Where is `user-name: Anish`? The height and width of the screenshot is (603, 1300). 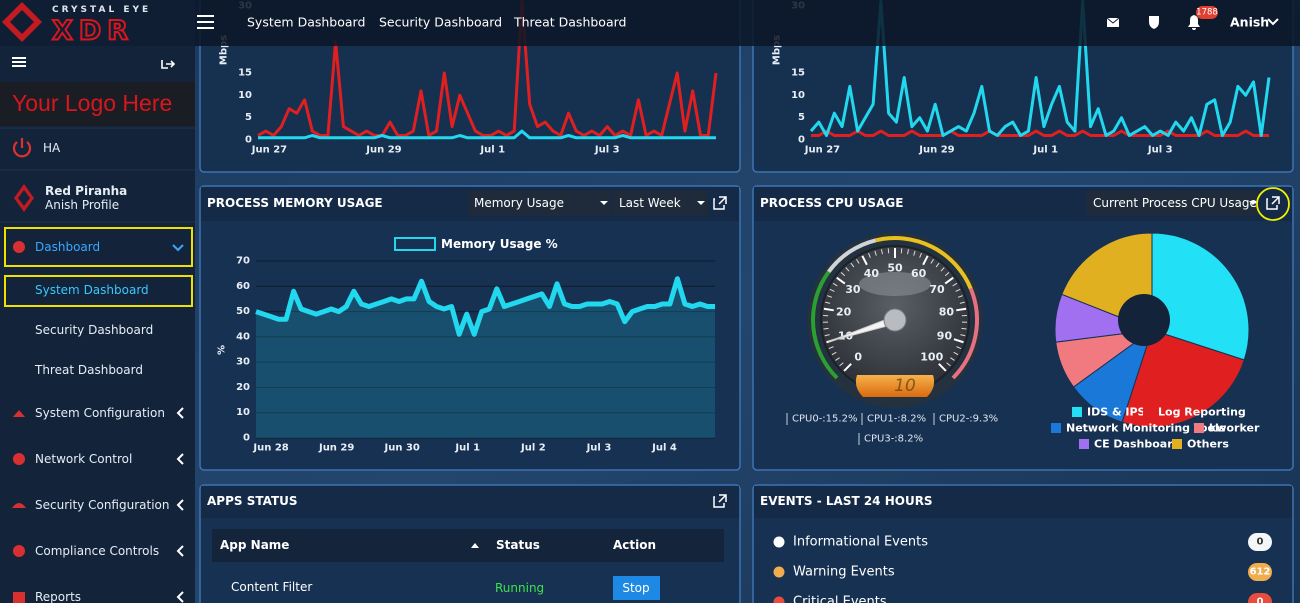
user-name: Anish is located at coordinates (1249, 22).